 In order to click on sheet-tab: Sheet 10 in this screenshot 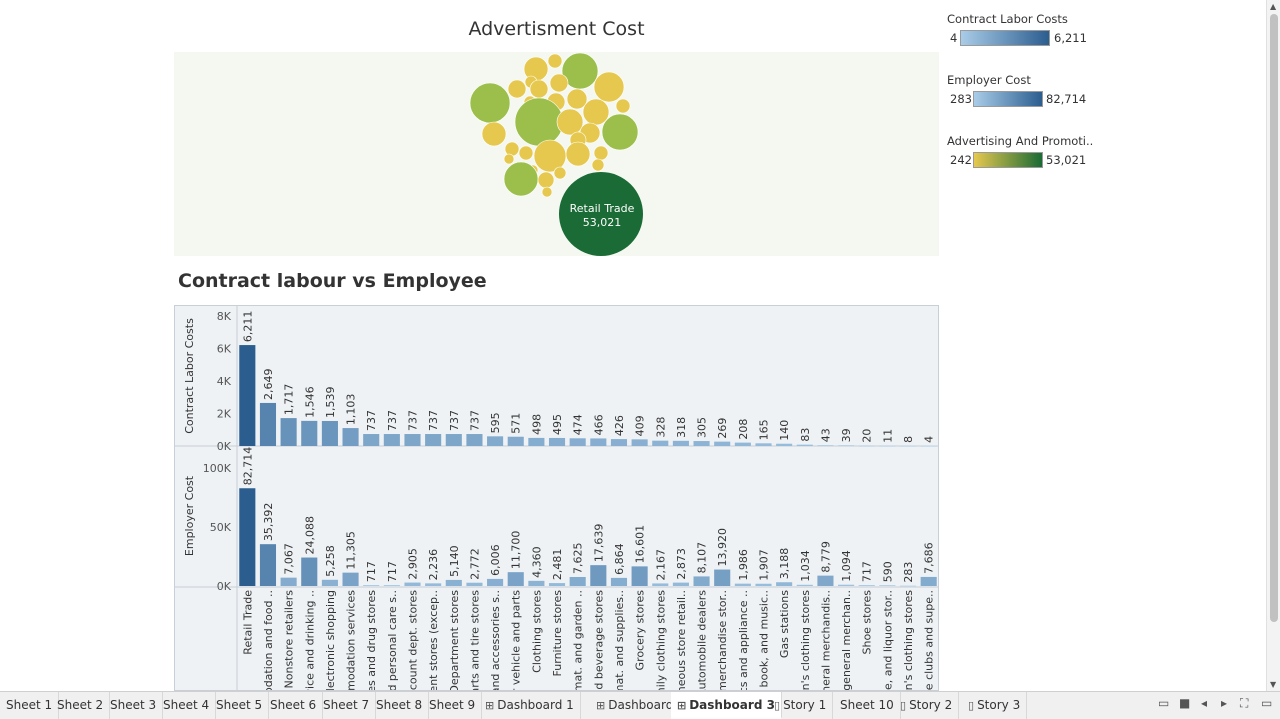, I will do `click(867, 705)`.